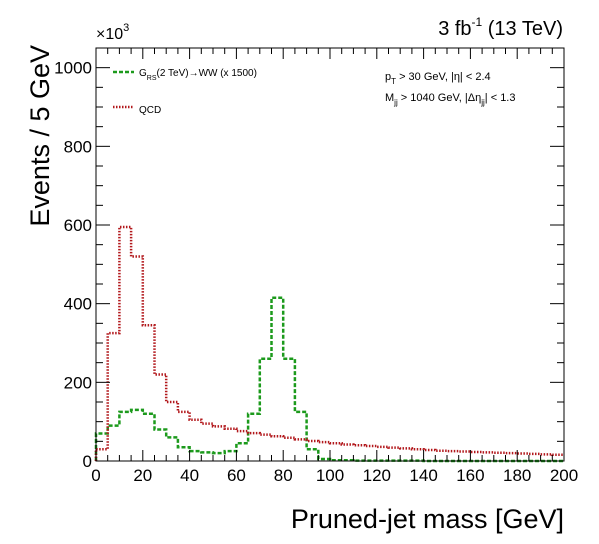 The height and width of the screenshot is (544, 599). I want to click on y-tick-label: 1000, so click(73, 68).